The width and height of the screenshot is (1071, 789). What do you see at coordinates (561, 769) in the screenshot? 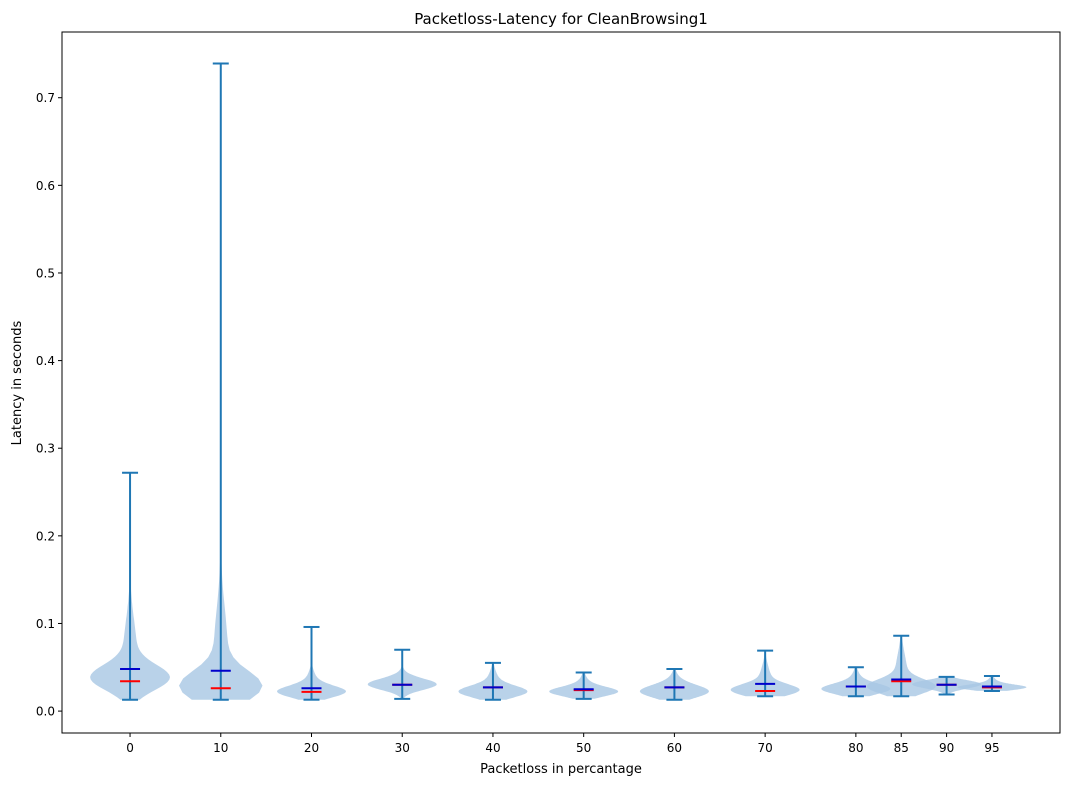
I see `x-axis-label: Packetloss in percantage` at bounding box center [561, 769].